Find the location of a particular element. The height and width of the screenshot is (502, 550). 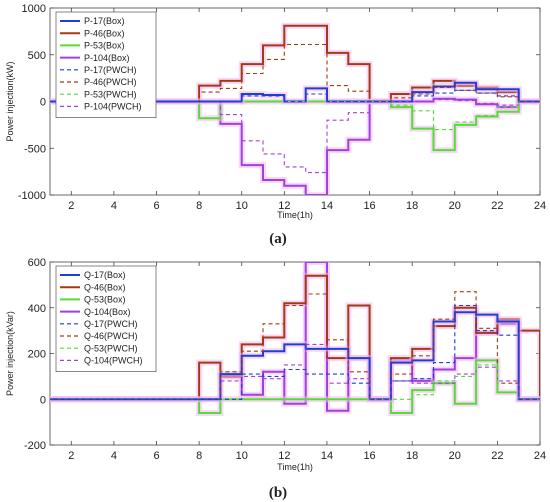

panel-caption: (b) is located at coordinates (278, 493).